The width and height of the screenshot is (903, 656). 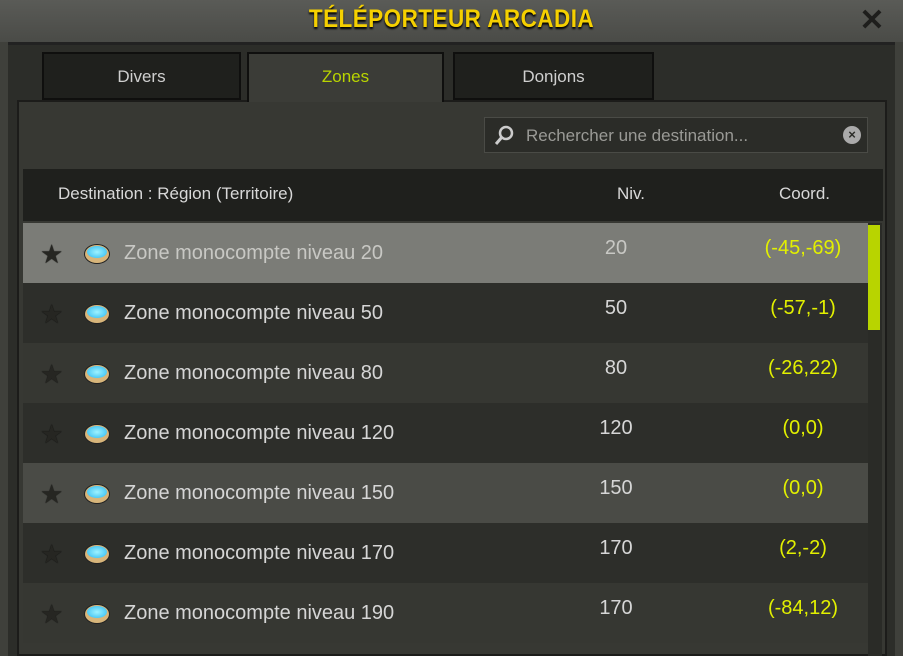 What do you see at coordinates (259, 493) in the screenshot?
I see `row-name: Zone monocompte niveau 150` at bounding box center [259, 493].